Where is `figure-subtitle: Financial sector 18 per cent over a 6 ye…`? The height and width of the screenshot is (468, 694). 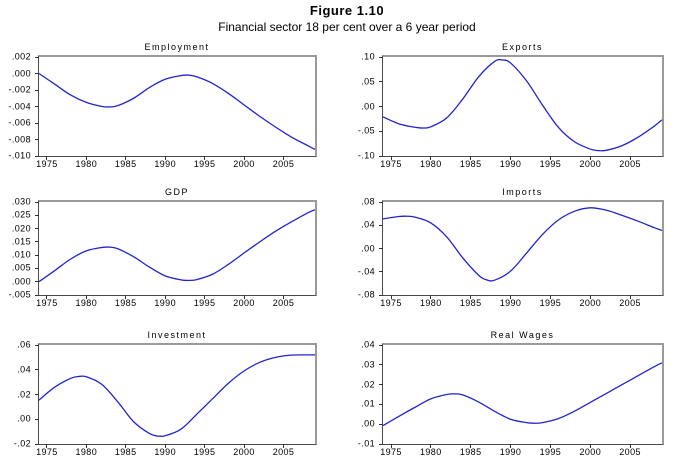 figure-subtitle: Financial sector 18 per cent over a 6 ye… is located at coordinates (347, 27).